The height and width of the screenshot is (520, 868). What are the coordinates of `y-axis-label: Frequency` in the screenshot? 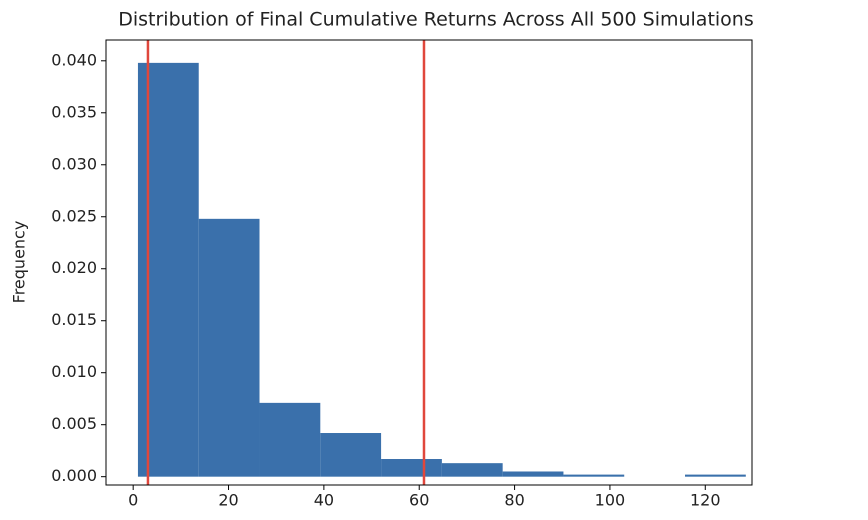 It's located at (19, 262).